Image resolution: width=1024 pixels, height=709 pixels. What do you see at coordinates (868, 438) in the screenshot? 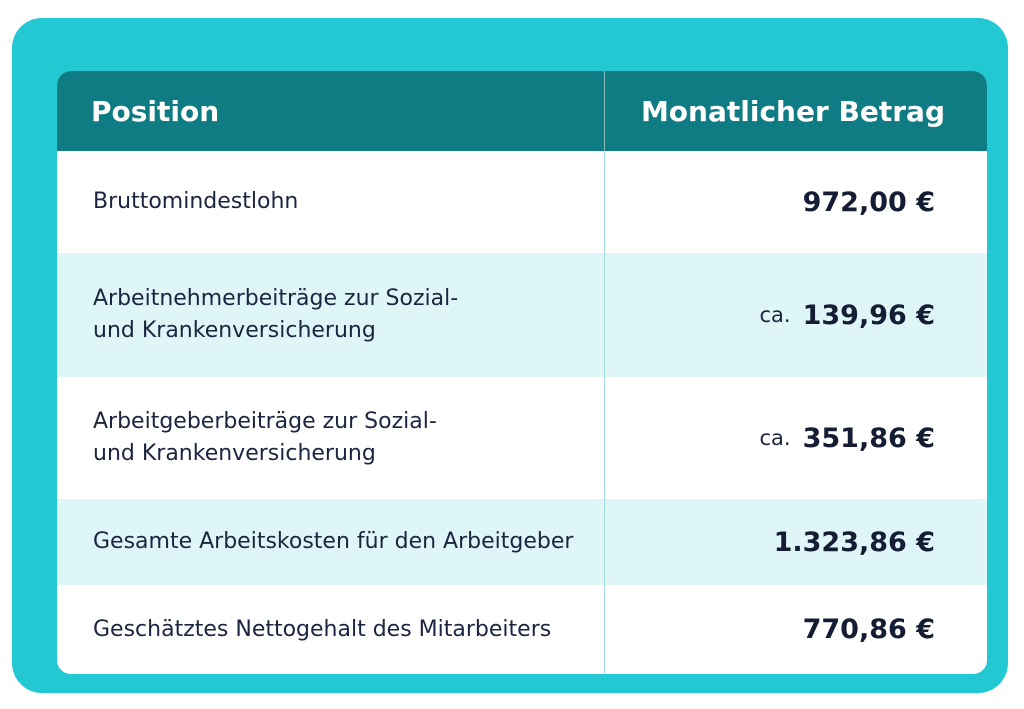
I see `row-amount-value: 351,86 €` at bounding box center [868, 438].